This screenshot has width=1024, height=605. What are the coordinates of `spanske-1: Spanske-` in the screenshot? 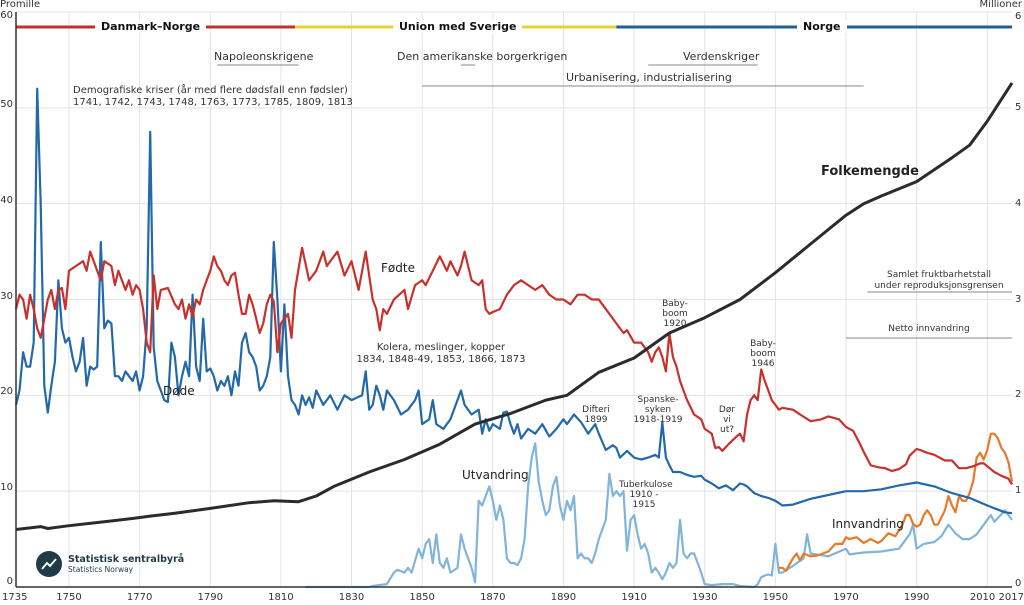 It's located at (658, 400).